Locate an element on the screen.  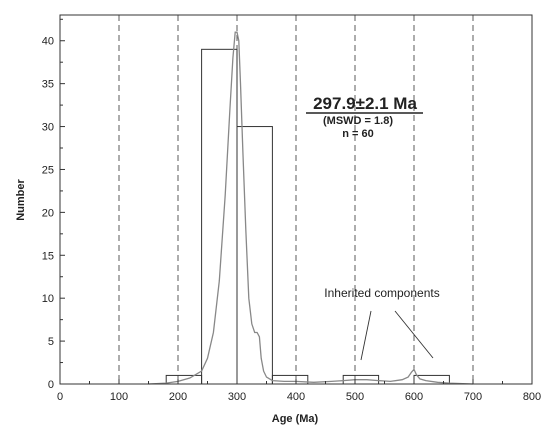
x-tick-label: 500 is located at coordinates (355, 397).